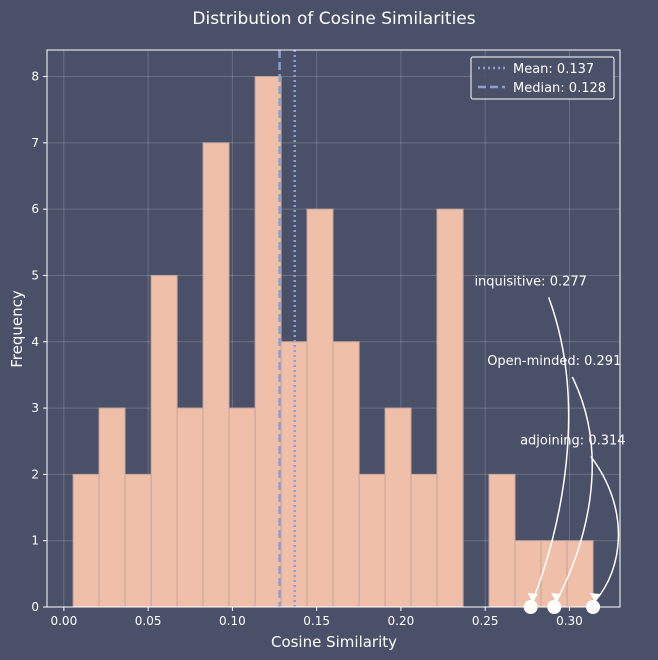 This screenshot has width=658, height=660. Describe the element at coordinates (553, 69) in the screenshot. I see `legend-mean-label: Mean: 0.137` at that location.